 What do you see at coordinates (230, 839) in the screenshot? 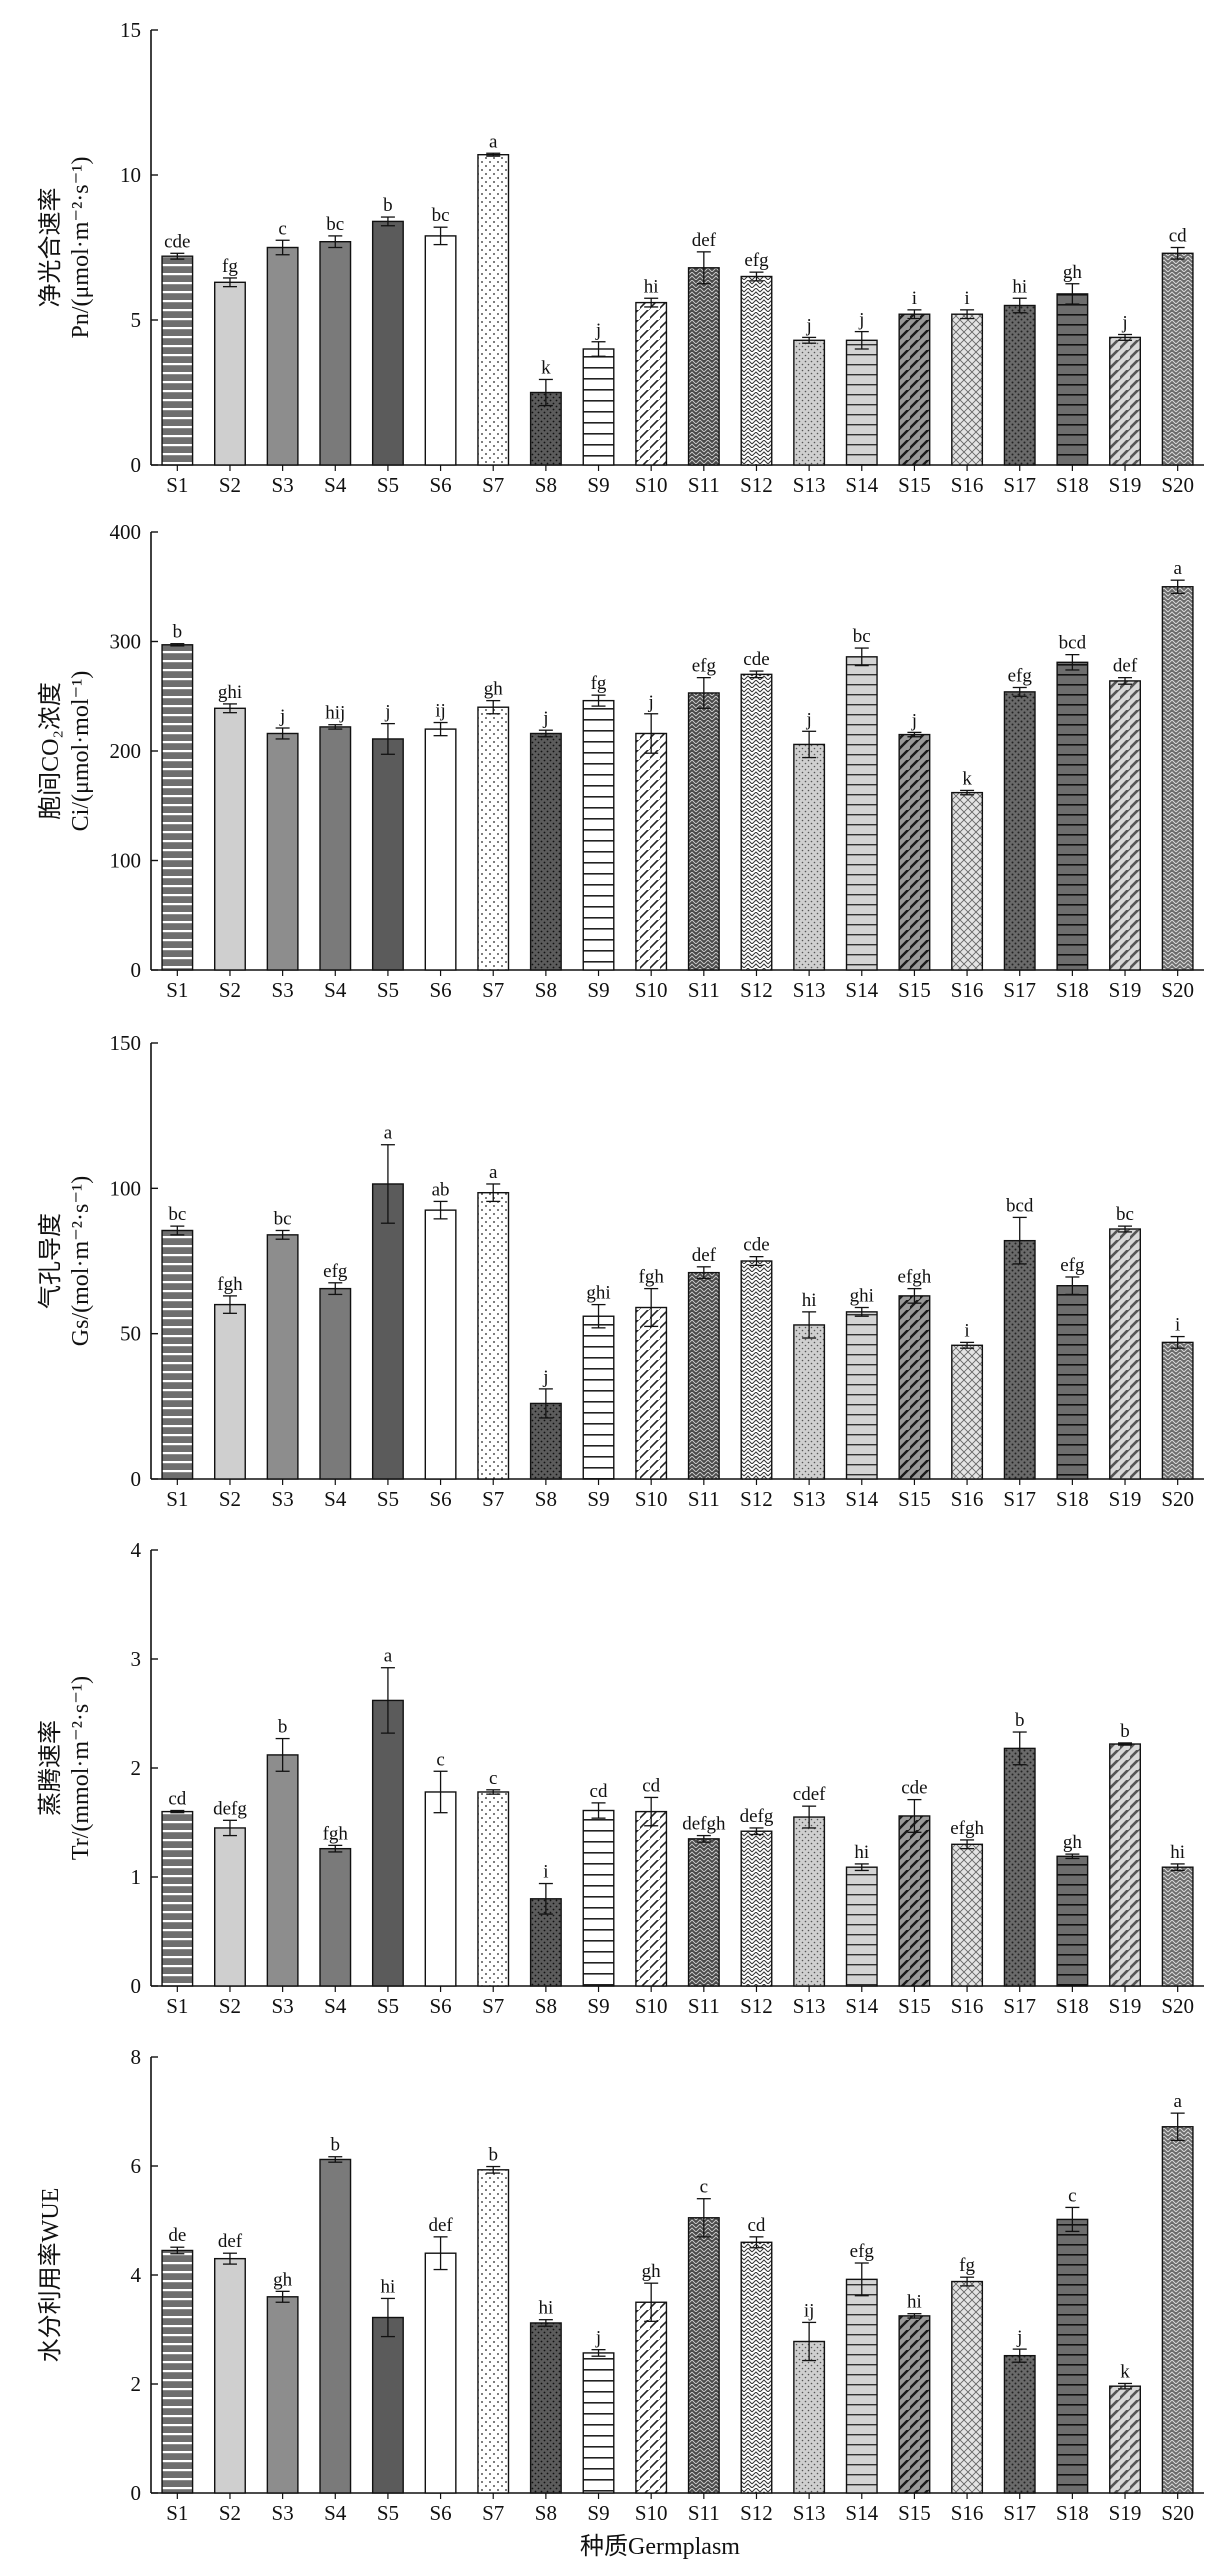
I see `bar-s2` at bounding box center [230, 839].